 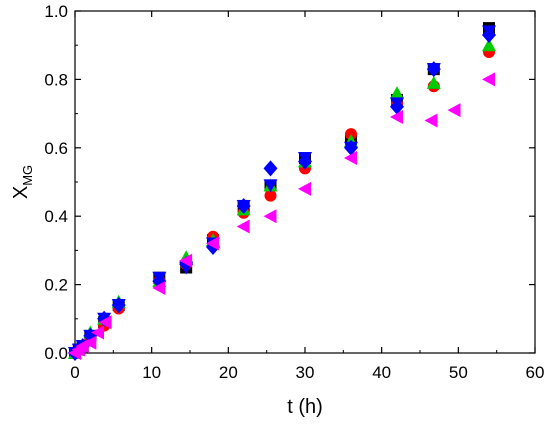 I want to click on y-tick-label: 0.0, so click(x=56, y=353).